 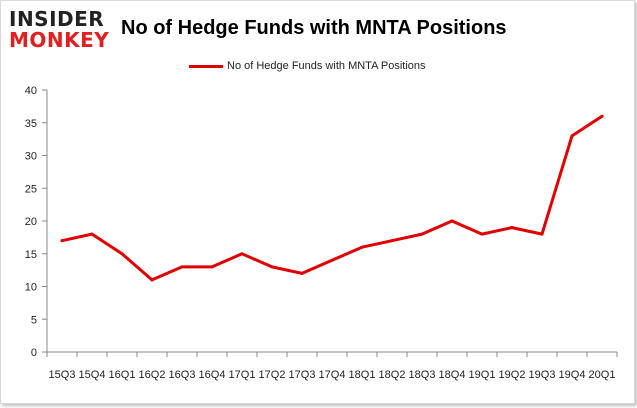 I want to click on x-tick-label: 17Q4, so click(x=332, y=375).